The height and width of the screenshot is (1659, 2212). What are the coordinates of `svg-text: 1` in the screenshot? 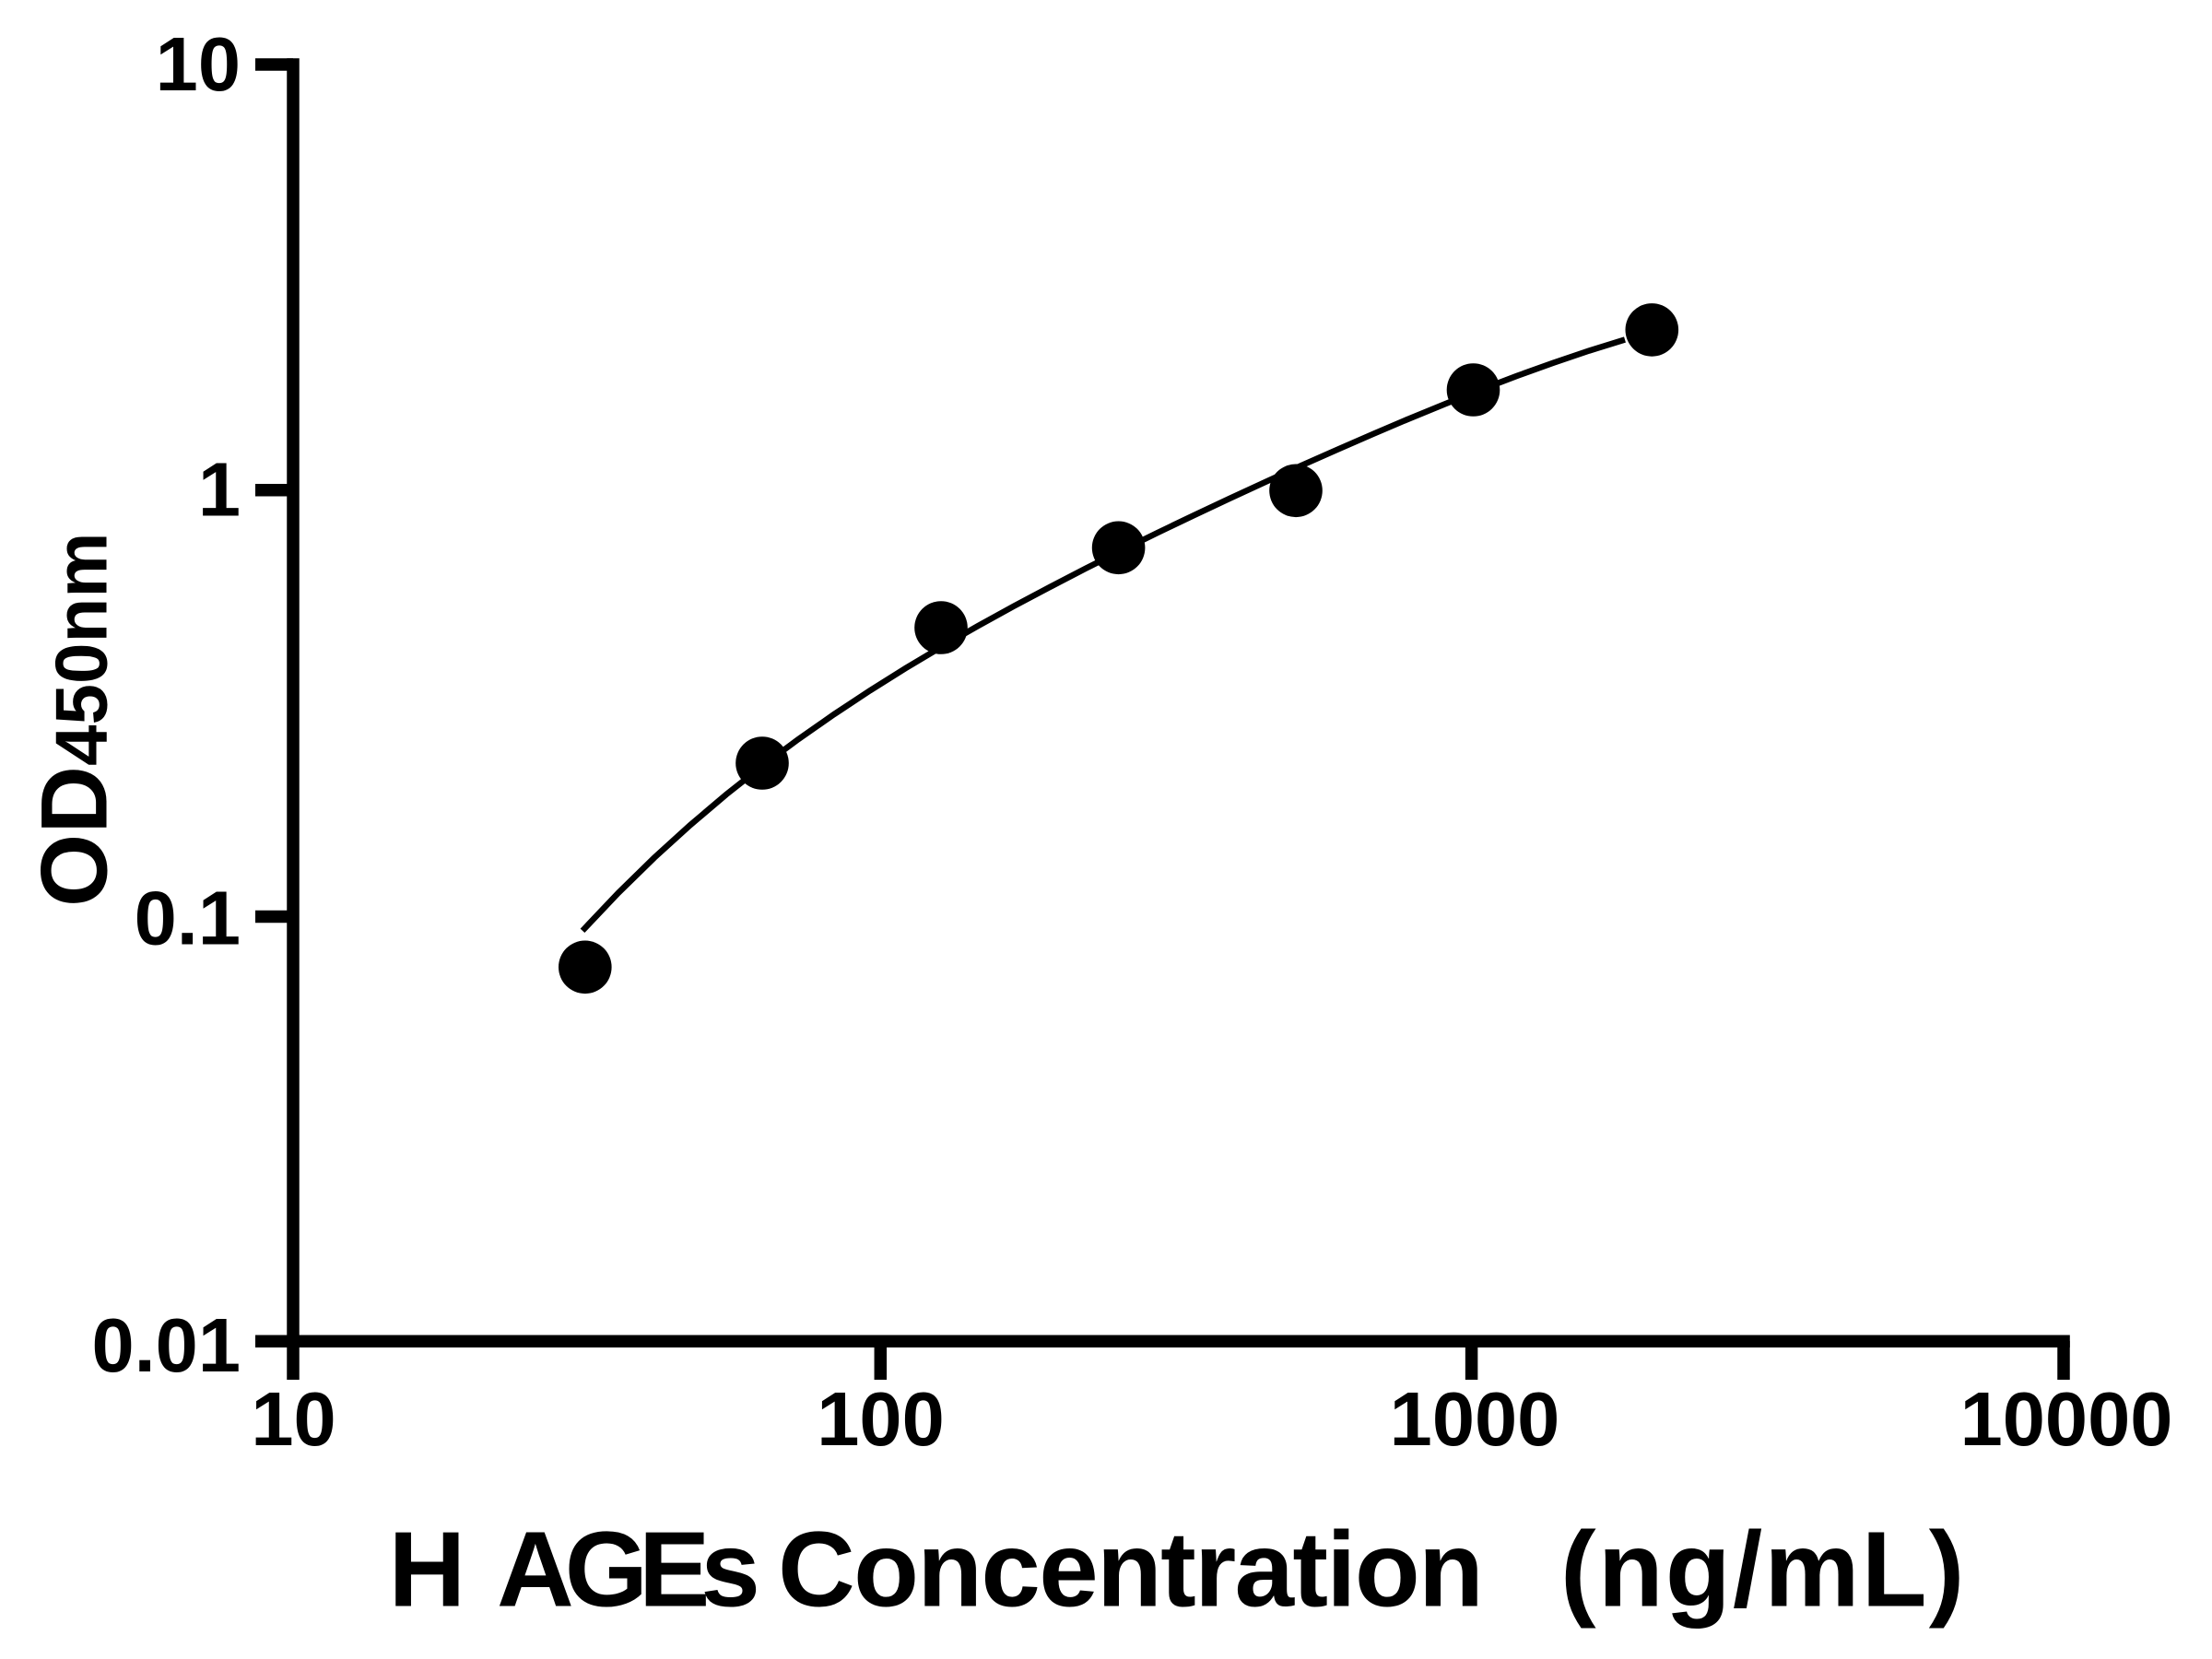 It's located at (219, 490).